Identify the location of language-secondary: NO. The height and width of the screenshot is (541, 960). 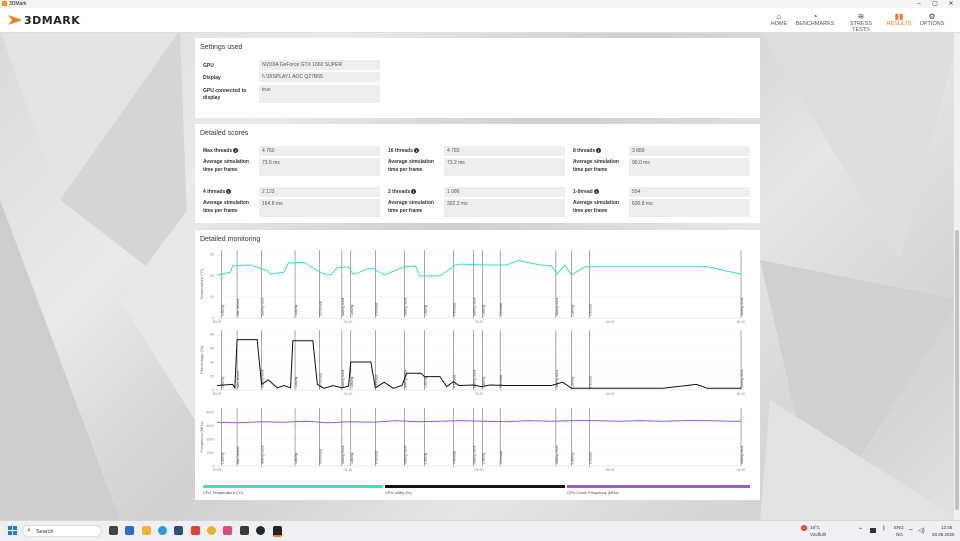
(899, 534).